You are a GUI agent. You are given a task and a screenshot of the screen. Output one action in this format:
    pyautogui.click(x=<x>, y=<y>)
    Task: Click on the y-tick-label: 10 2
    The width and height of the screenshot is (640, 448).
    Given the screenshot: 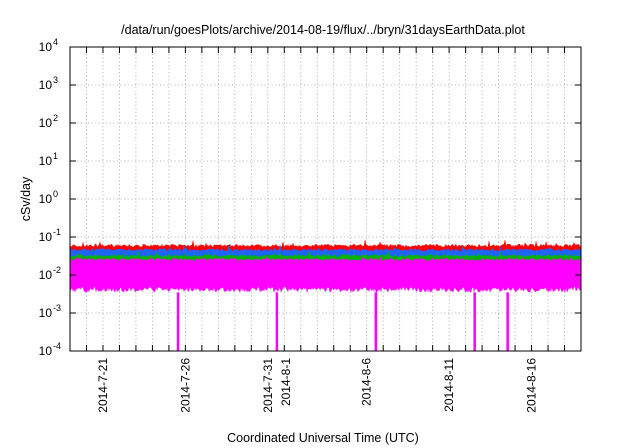 What is the action you would take?
    pyautogui.click(x=48, y=121)
    